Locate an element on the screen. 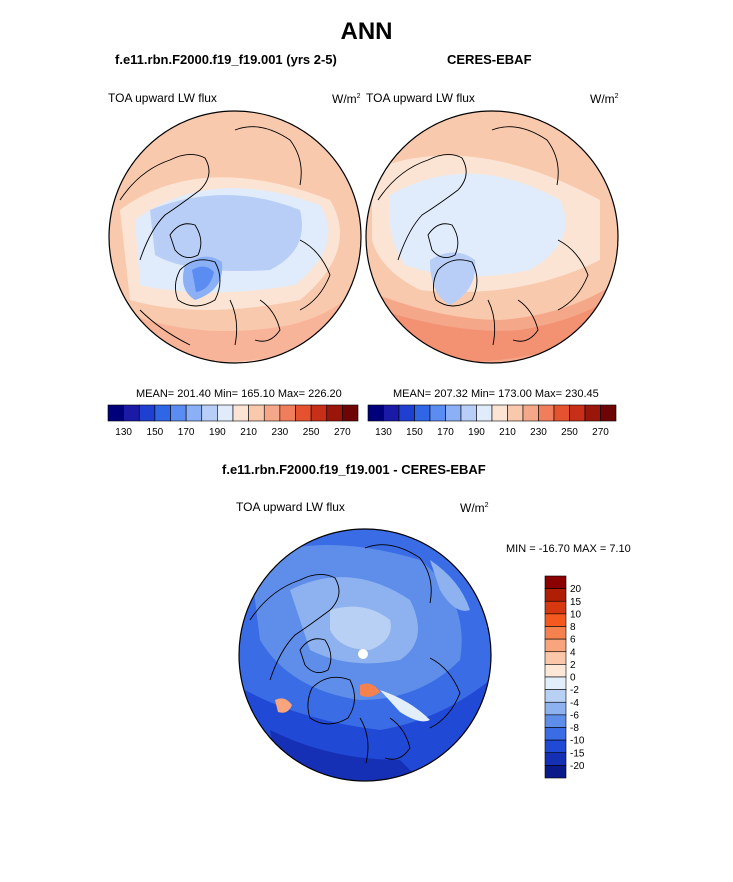  diff-colorbar-tick-label: -8 is located at coordinates (574, 728).